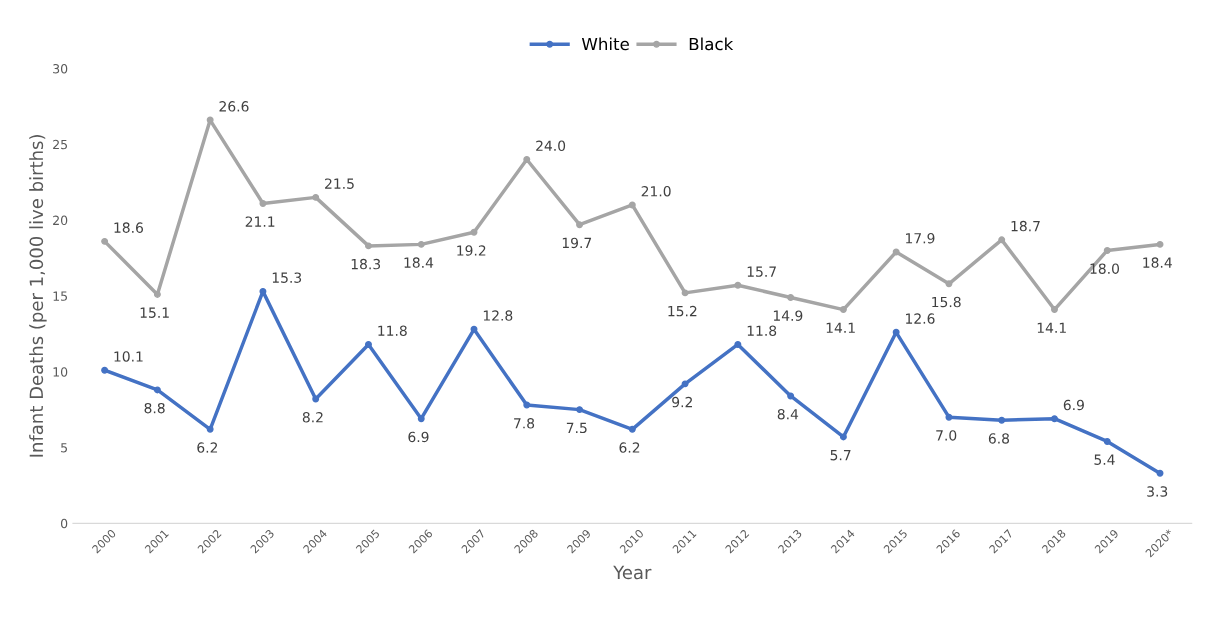  I want to click on y-tick-label: 15, so click(60, 296).